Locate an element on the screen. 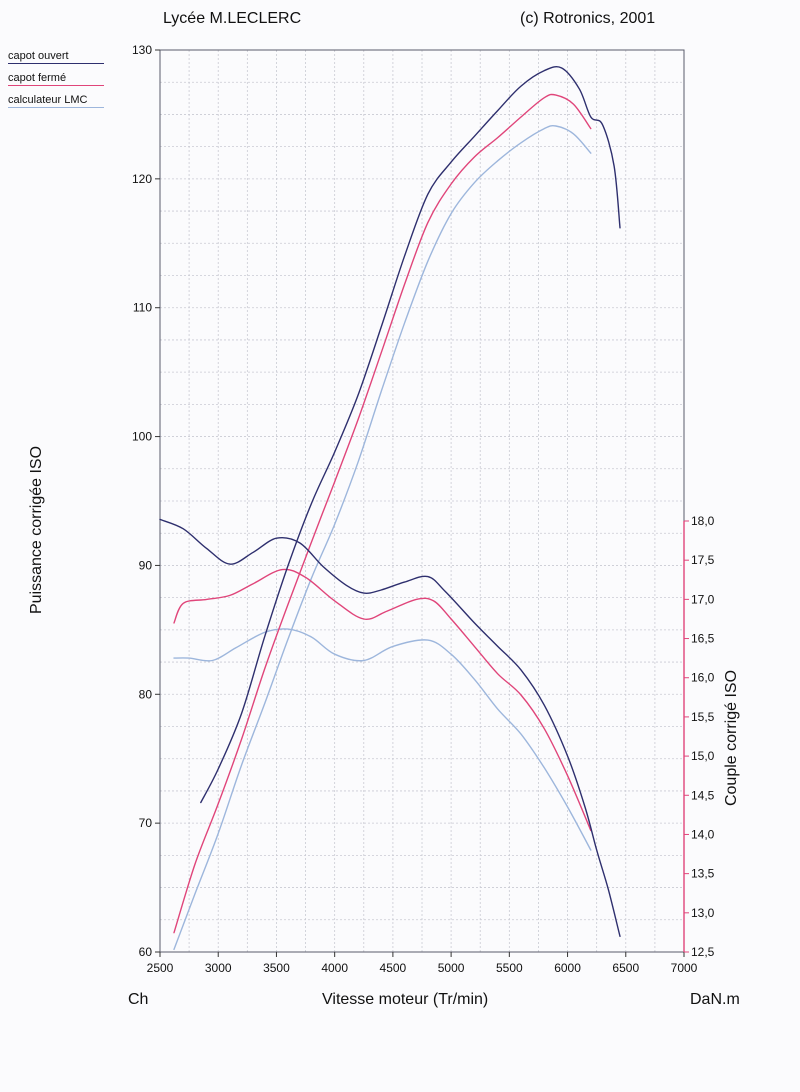  y-tick-label-right: 12,5 is located at coordinates (703, 952).